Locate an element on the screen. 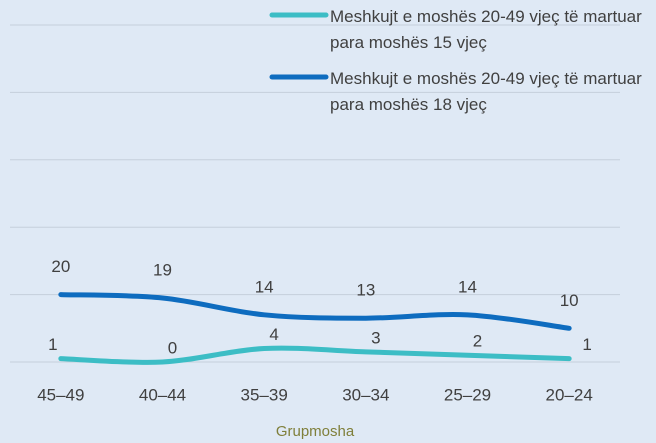  x-tick-label: 40–44 is located at coordinates (162, 394).